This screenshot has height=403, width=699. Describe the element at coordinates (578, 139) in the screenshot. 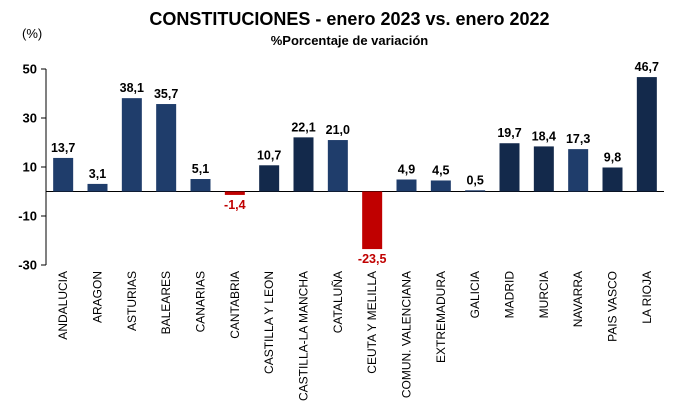

I see `data-label: 17,3` at that location.